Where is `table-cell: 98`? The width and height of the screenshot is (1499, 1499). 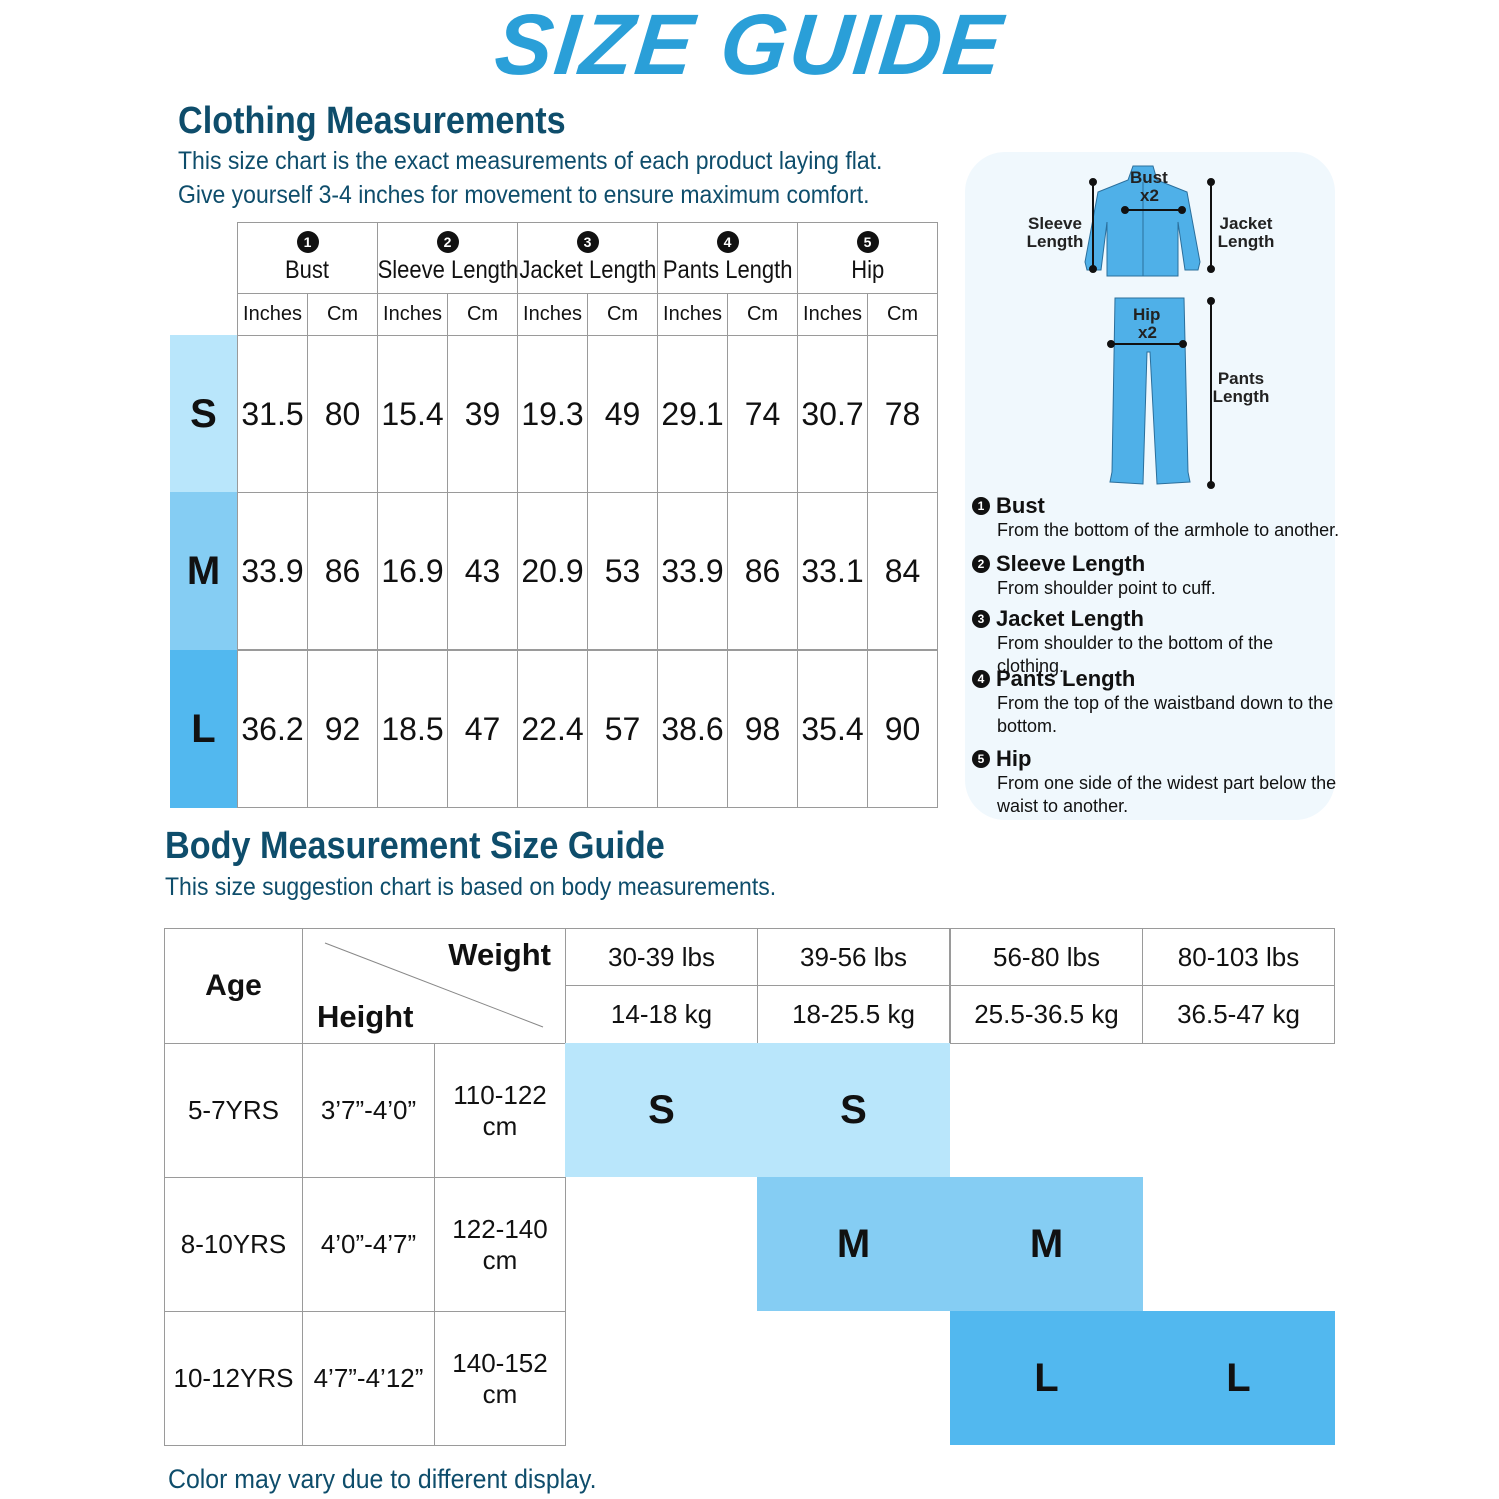 table-cell: 98 is located at coordinates (762, 729).